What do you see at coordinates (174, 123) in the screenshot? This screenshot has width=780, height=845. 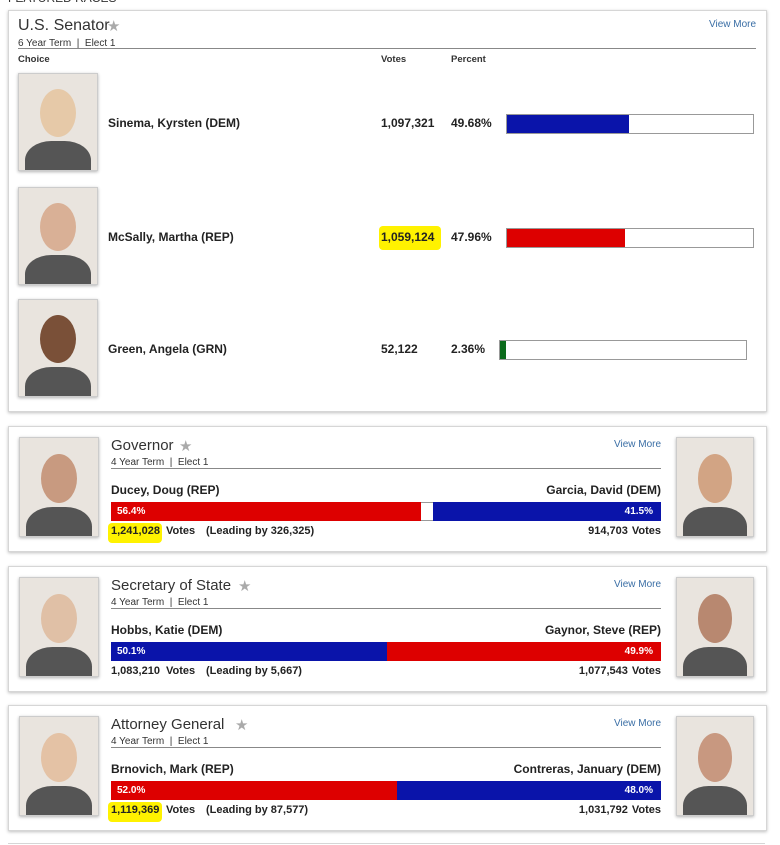 I see `candidate-name: Sinema, Kyrsten (DEM)` at bounding box center [174, 123].